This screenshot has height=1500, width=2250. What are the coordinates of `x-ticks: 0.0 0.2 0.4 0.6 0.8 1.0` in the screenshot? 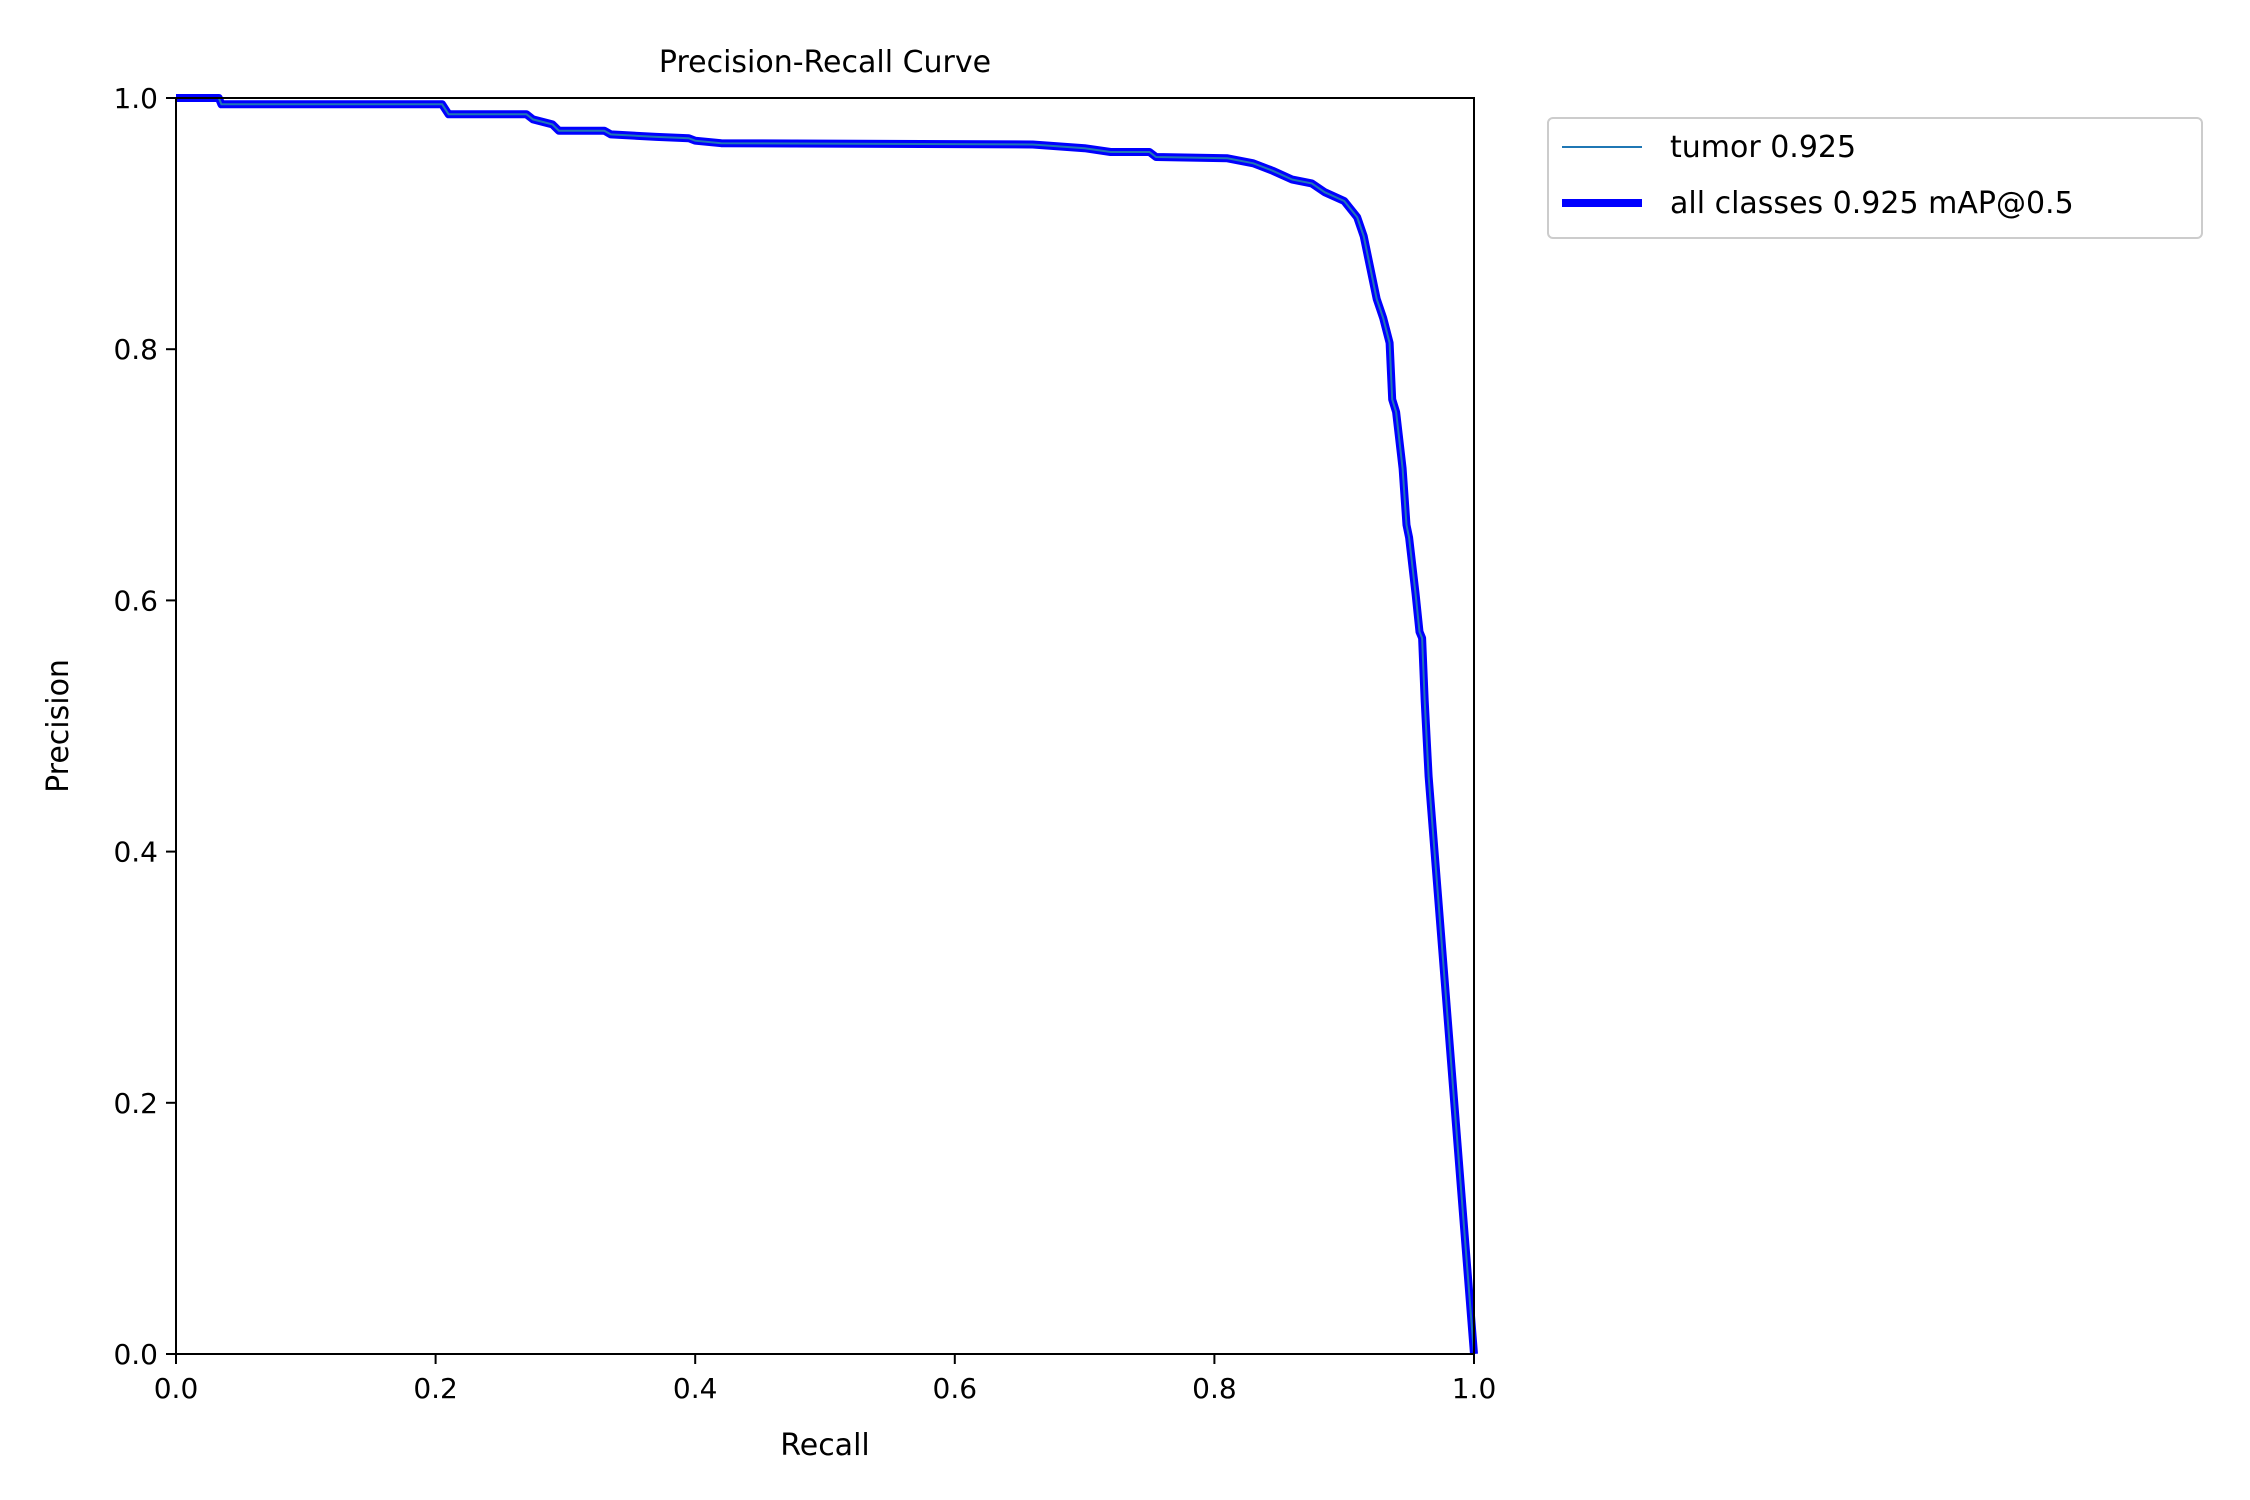 It's located at (825, 1379).